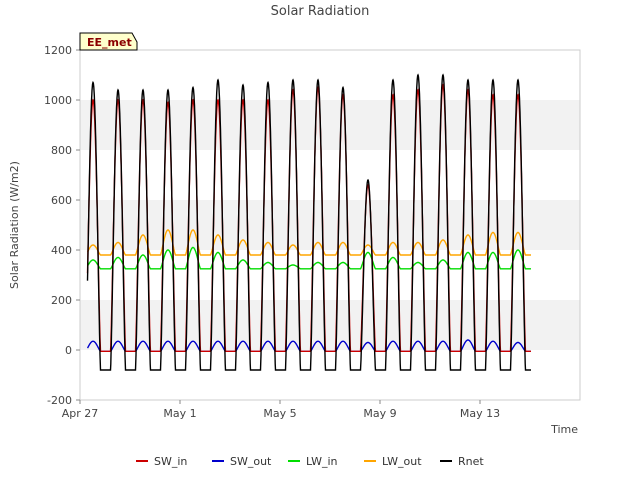  Describe the element at coordinates (59, 400) in the screenshot. I see `y-tick-label: -200` at that location.